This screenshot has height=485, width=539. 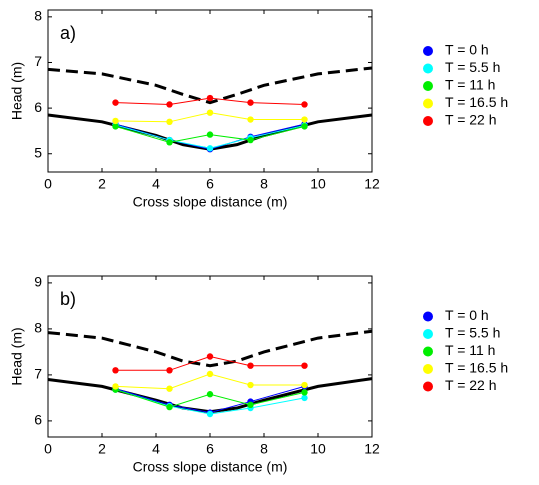 I want to click on y-tick-label: 5, so click(x=38, y=152).